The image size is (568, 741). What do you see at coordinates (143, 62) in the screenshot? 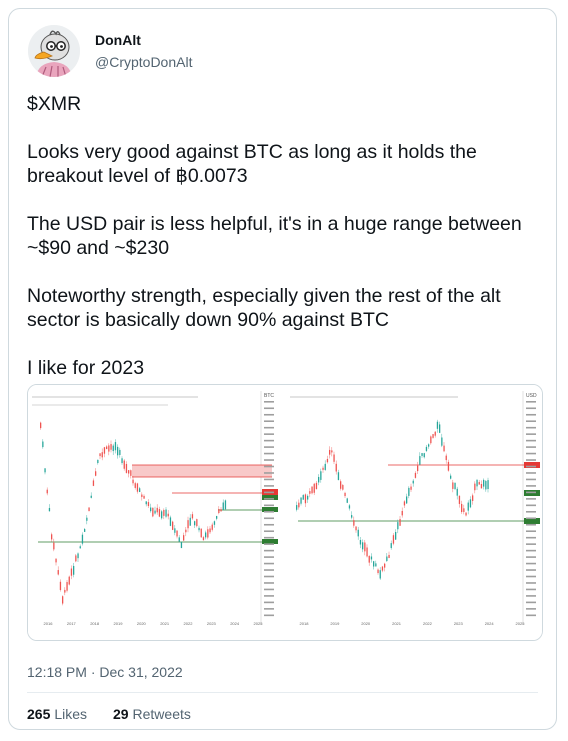
I see `author-handle: @CryptoDonAlt` at bounding box center [143, 62].